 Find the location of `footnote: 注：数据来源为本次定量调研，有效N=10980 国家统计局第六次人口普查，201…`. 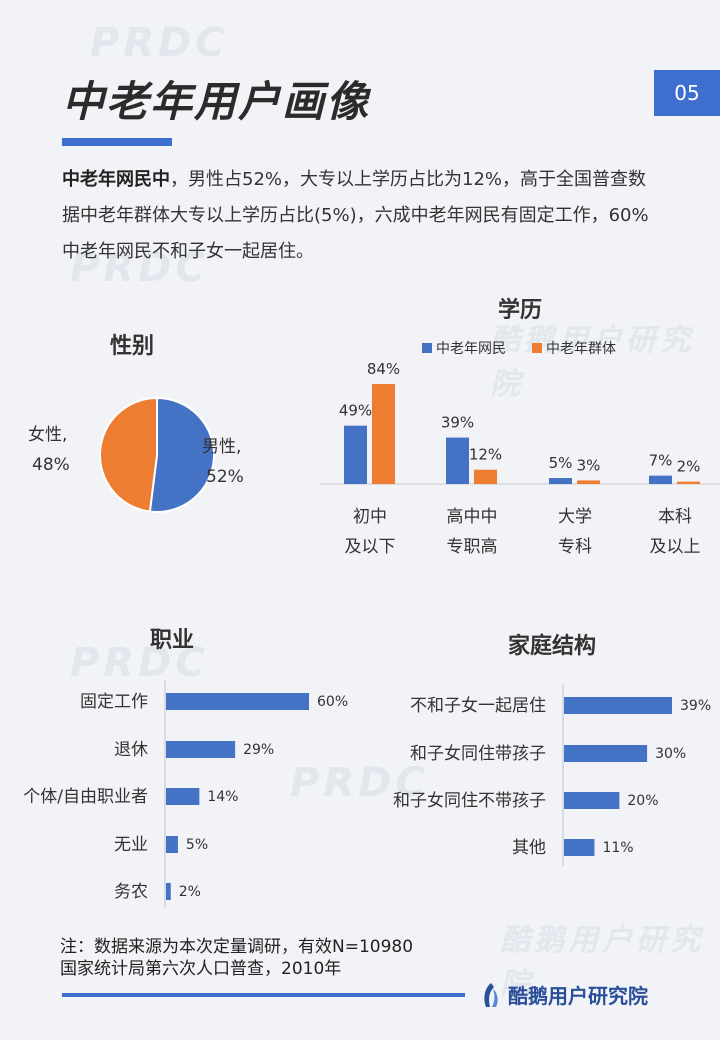

footnote: 注：数据来源为本次定量调研，有效N=10980 国家统计局第六次人口普查，201… is located at coordinates (236, 958).